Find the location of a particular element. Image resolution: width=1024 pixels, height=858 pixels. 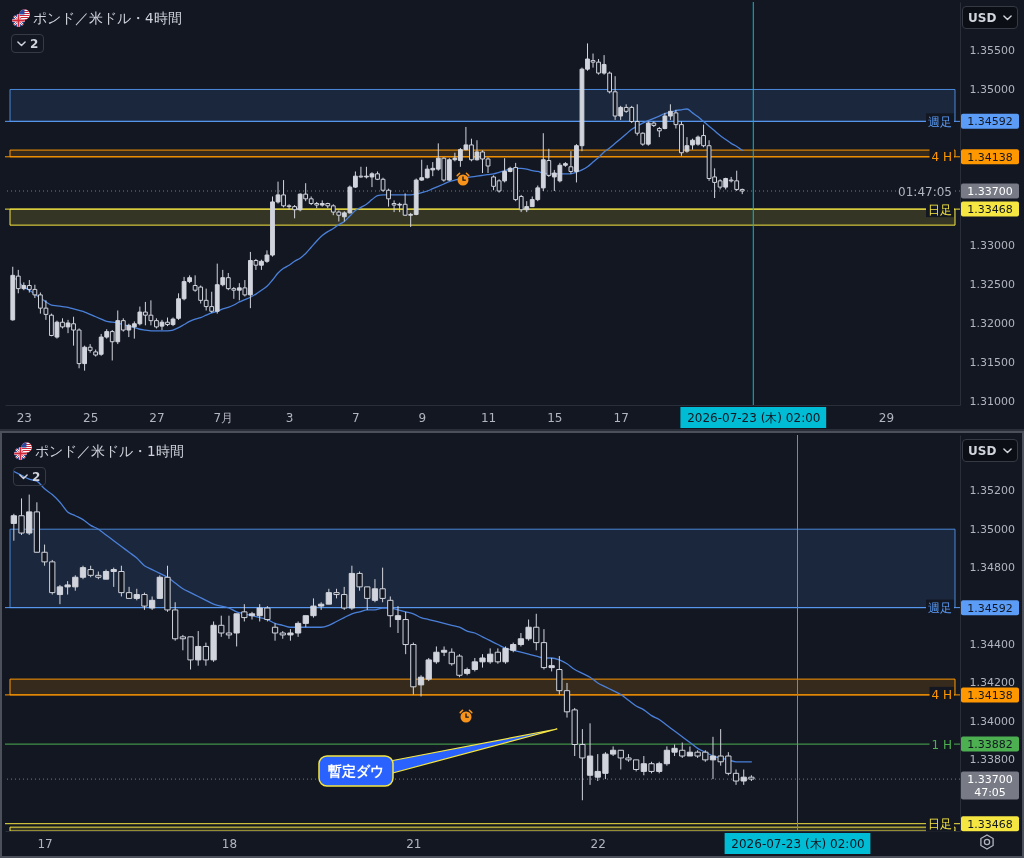

y-tick-label: 1.34200 is located at coordinates (992, 683).